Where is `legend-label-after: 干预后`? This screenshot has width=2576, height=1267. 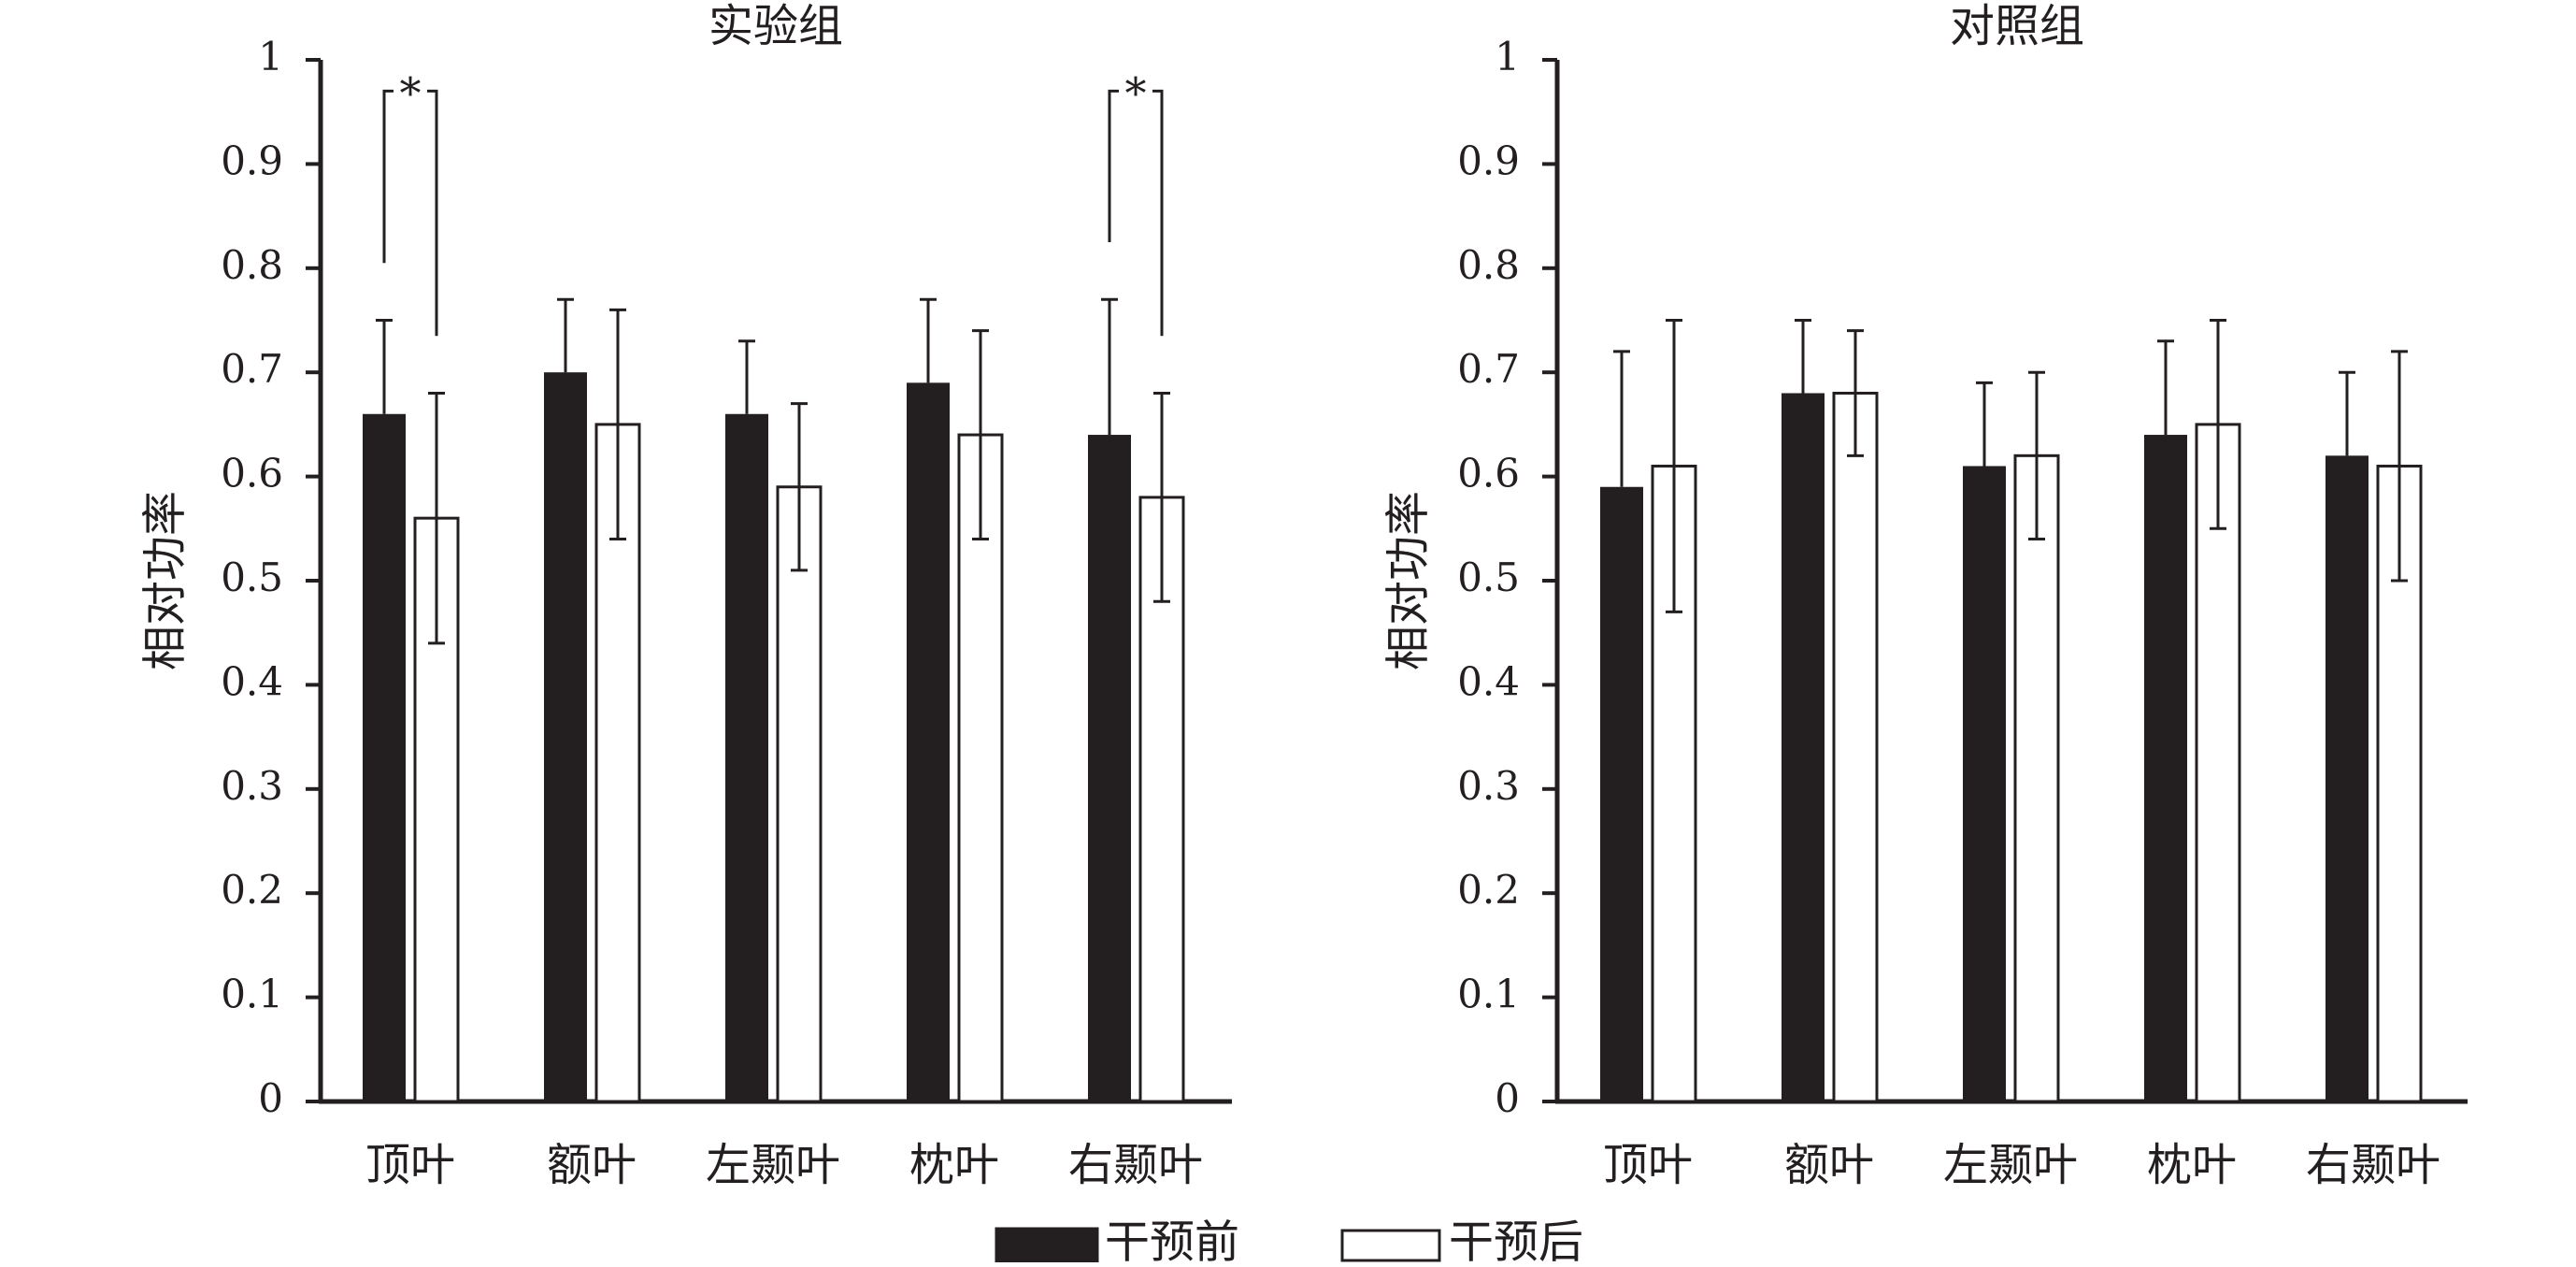
legend-label-after: 干预后 is located at coordinates (1516, 1240).